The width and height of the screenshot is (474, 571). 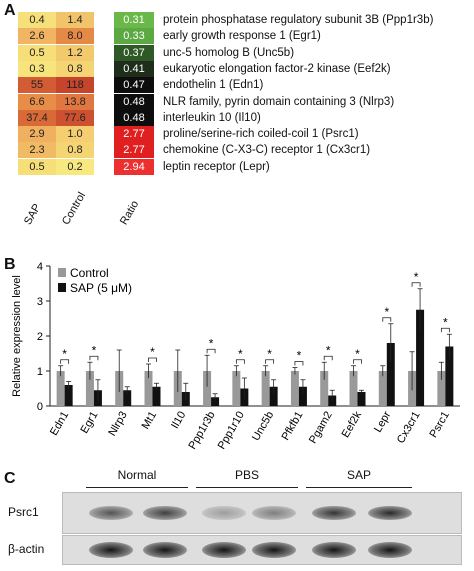 What do you see at coordinates (75, 117) in the screenshot?
I see `heatmap-cell-control: 77.6` at bounding box center [75, 117].